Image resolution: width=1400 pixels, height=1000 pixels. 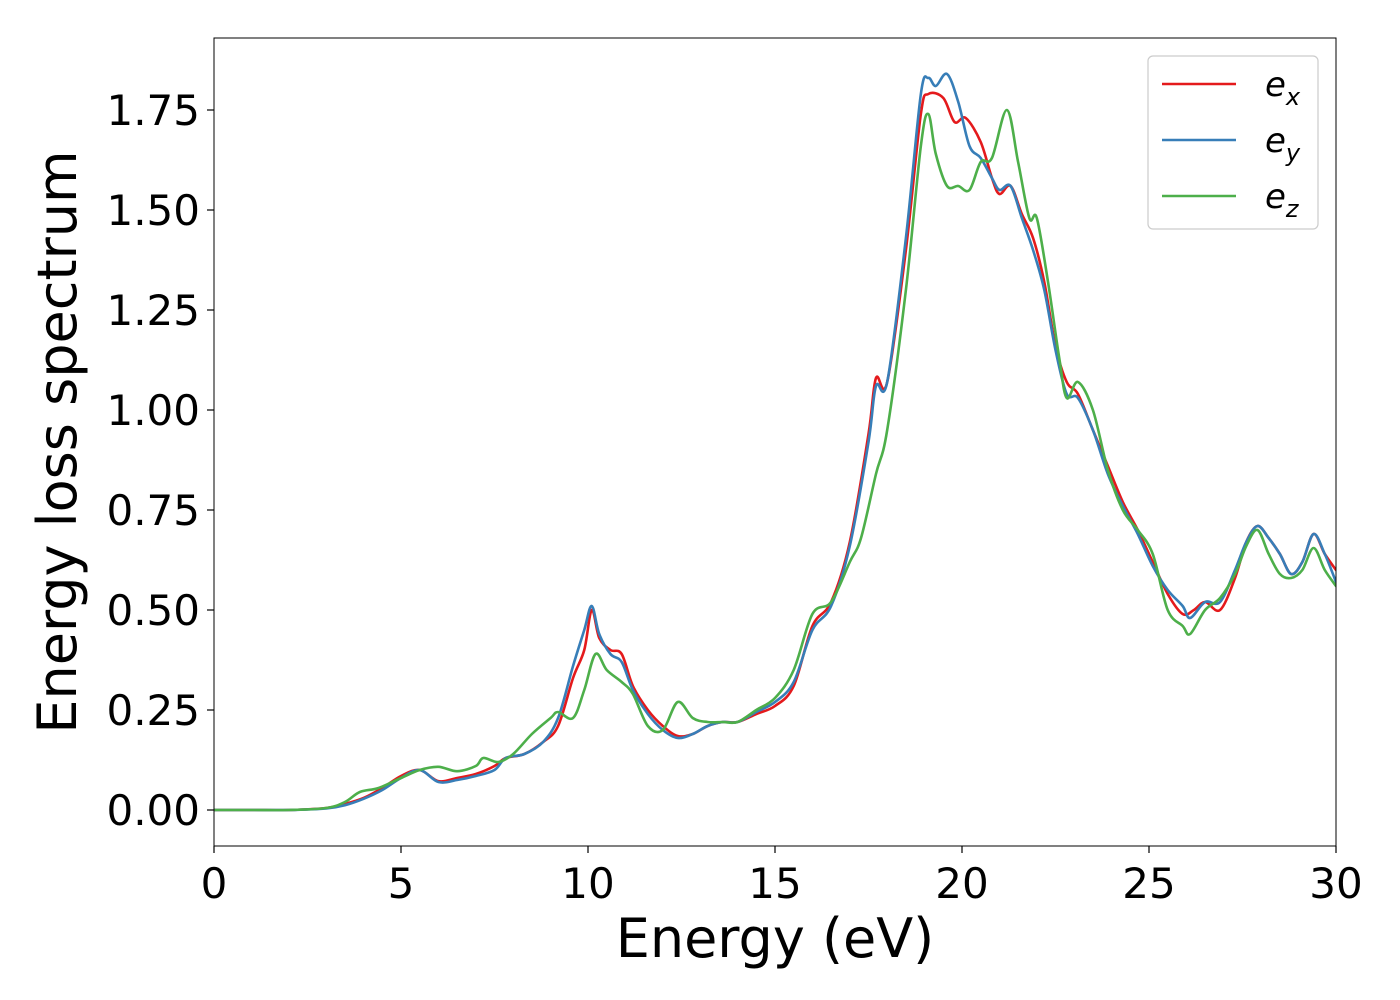 I want to click on y-tick-label: 0.00, so click(x=153, y=810).